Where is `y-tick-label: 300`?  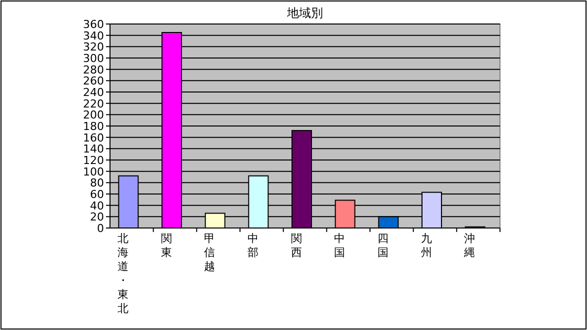
y-tick-label: 300 is located at coordinates (93, 58).